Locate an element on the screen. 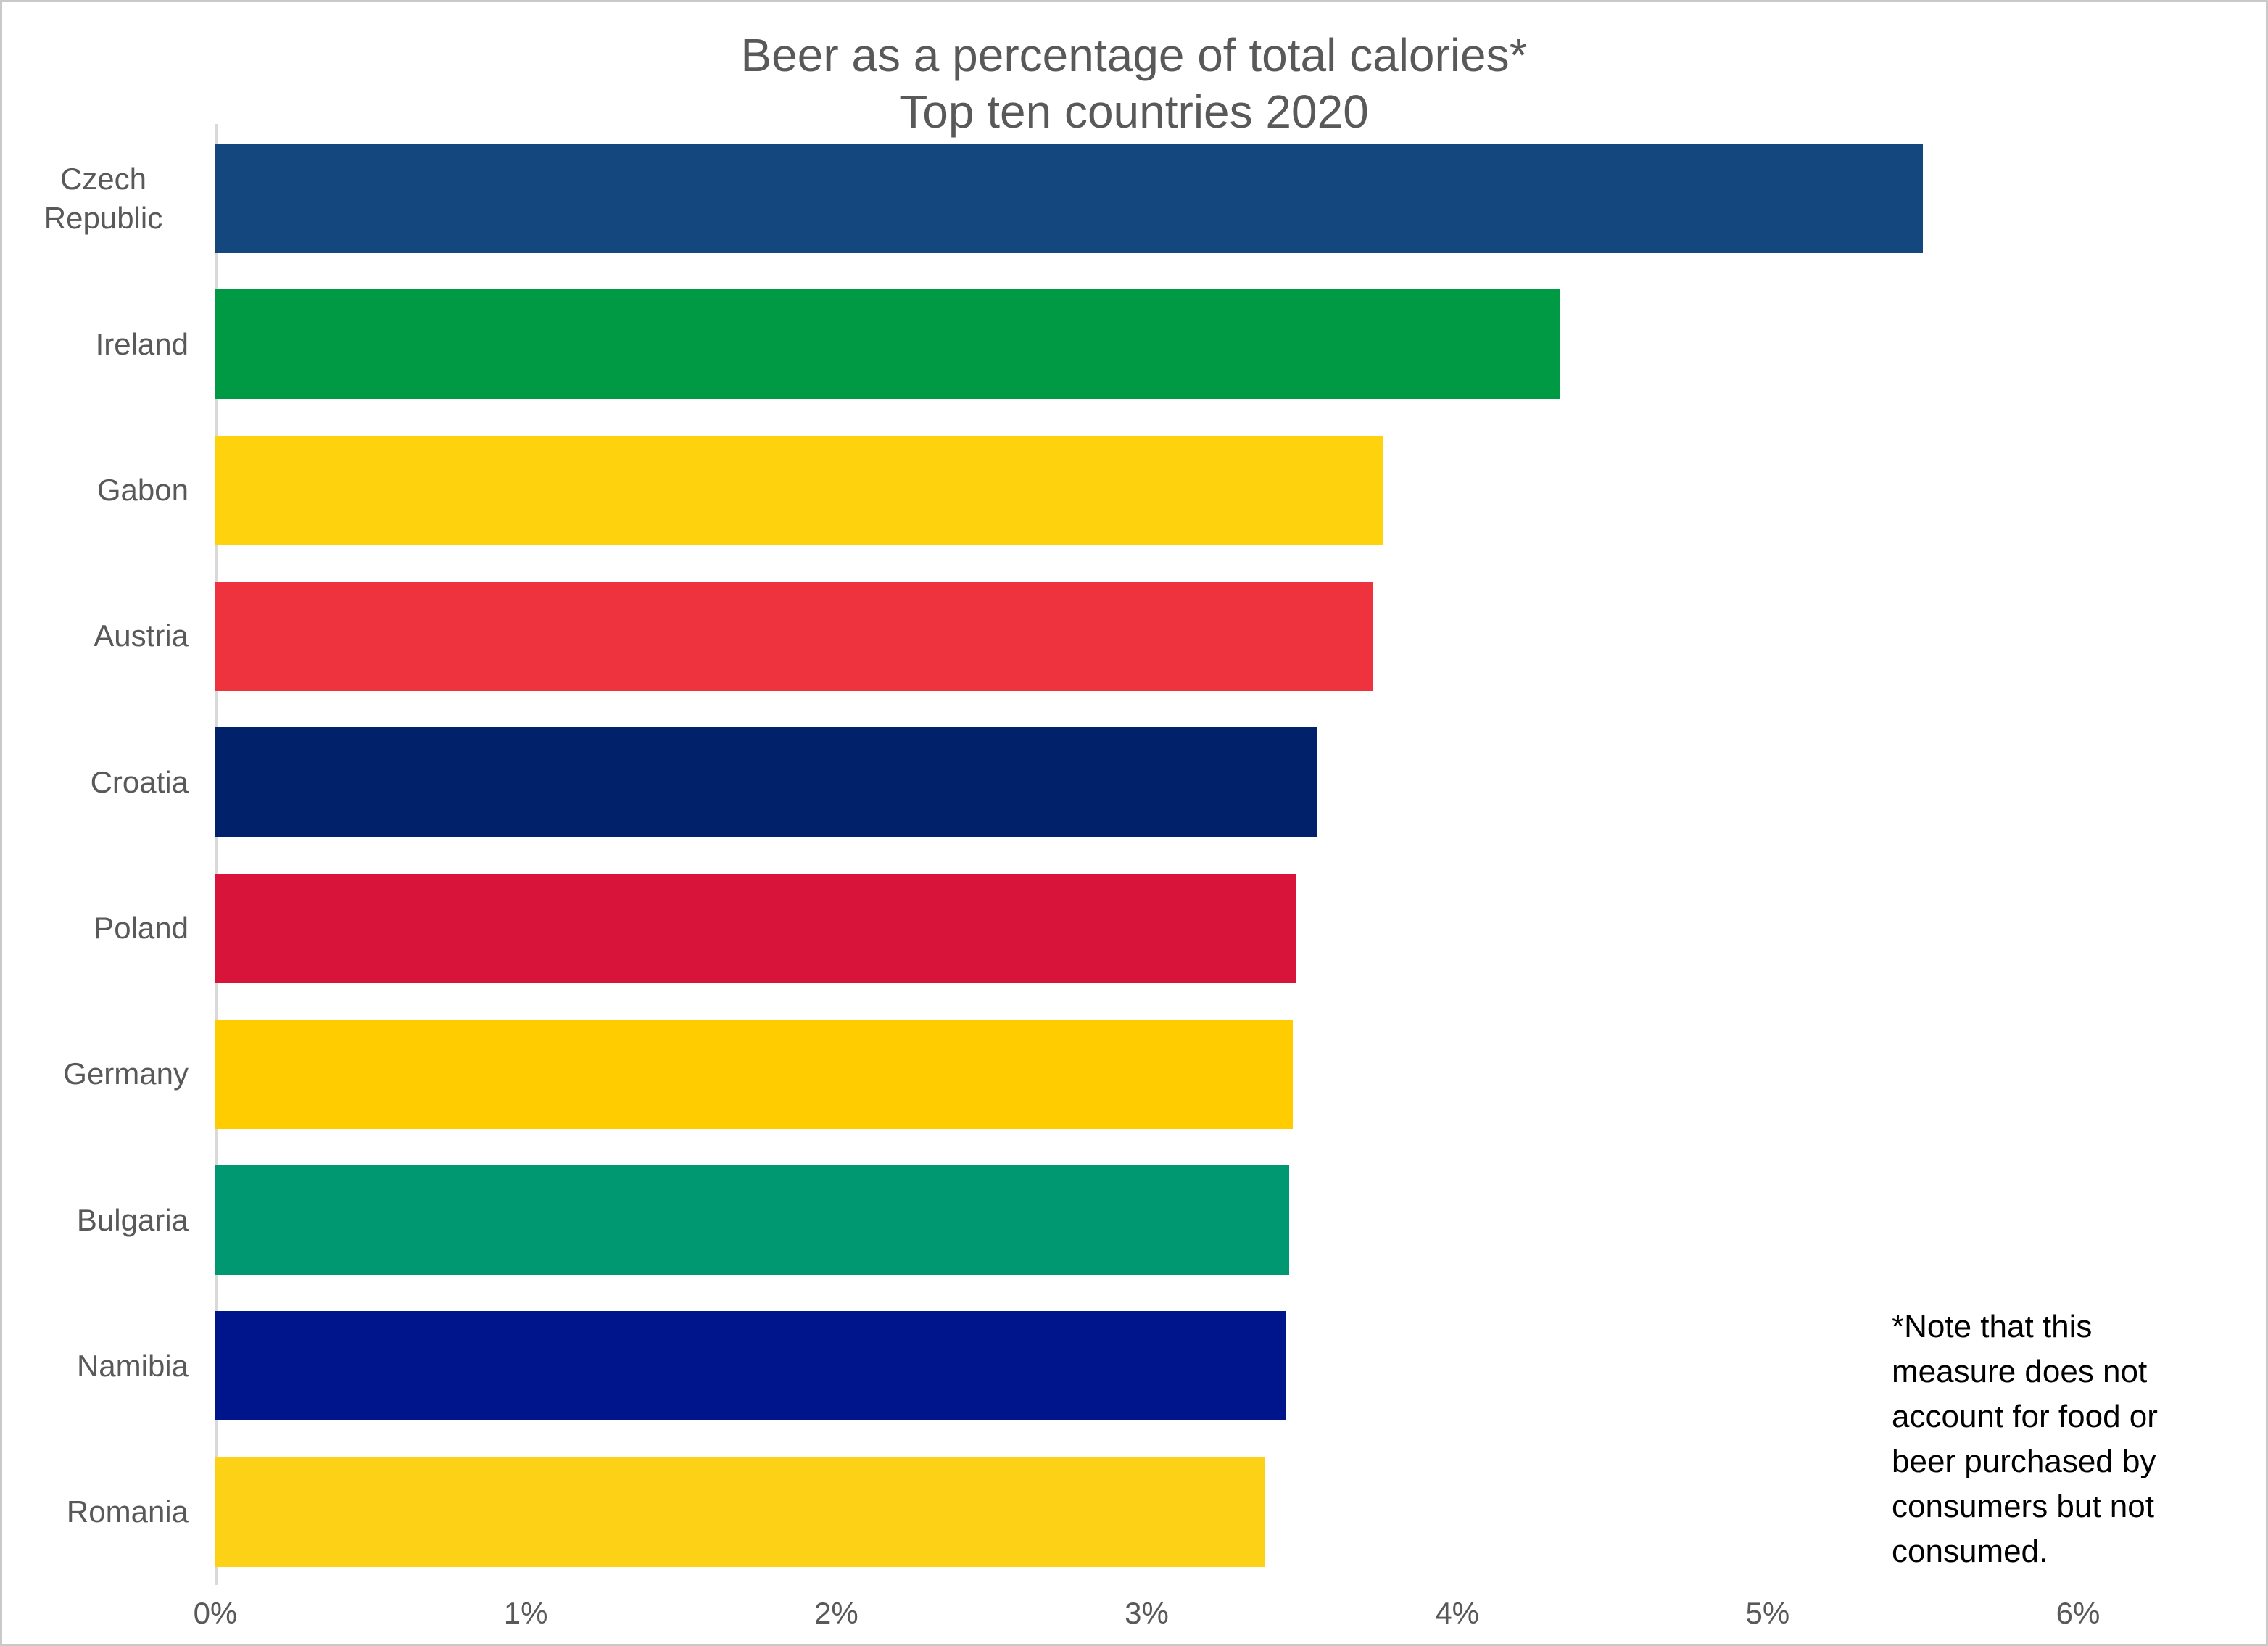 The image size is (2268, 1646). bar-row-poland: Poland is located at coordinates (1134, 928).